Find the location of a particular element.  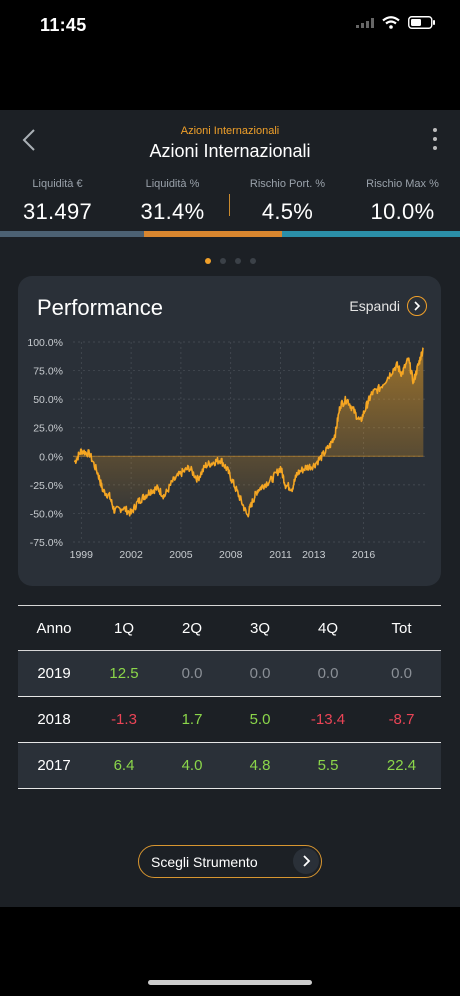

y-tick-label: -50.0% is located at coordinates (46, 514).